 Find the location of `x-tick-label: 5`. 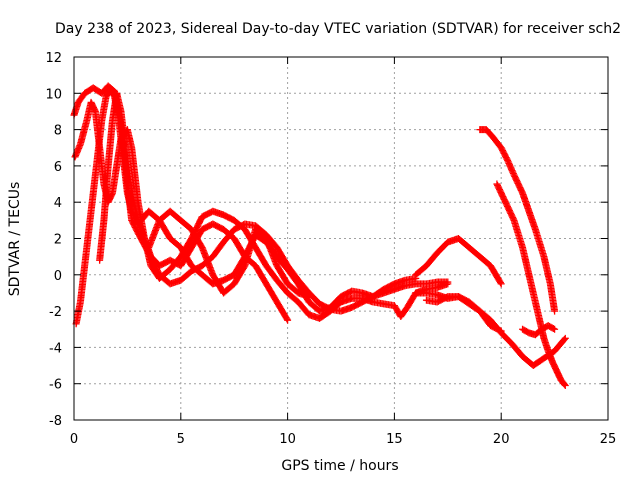

x-tick-label: 5 is located at coordinates (181, 439).